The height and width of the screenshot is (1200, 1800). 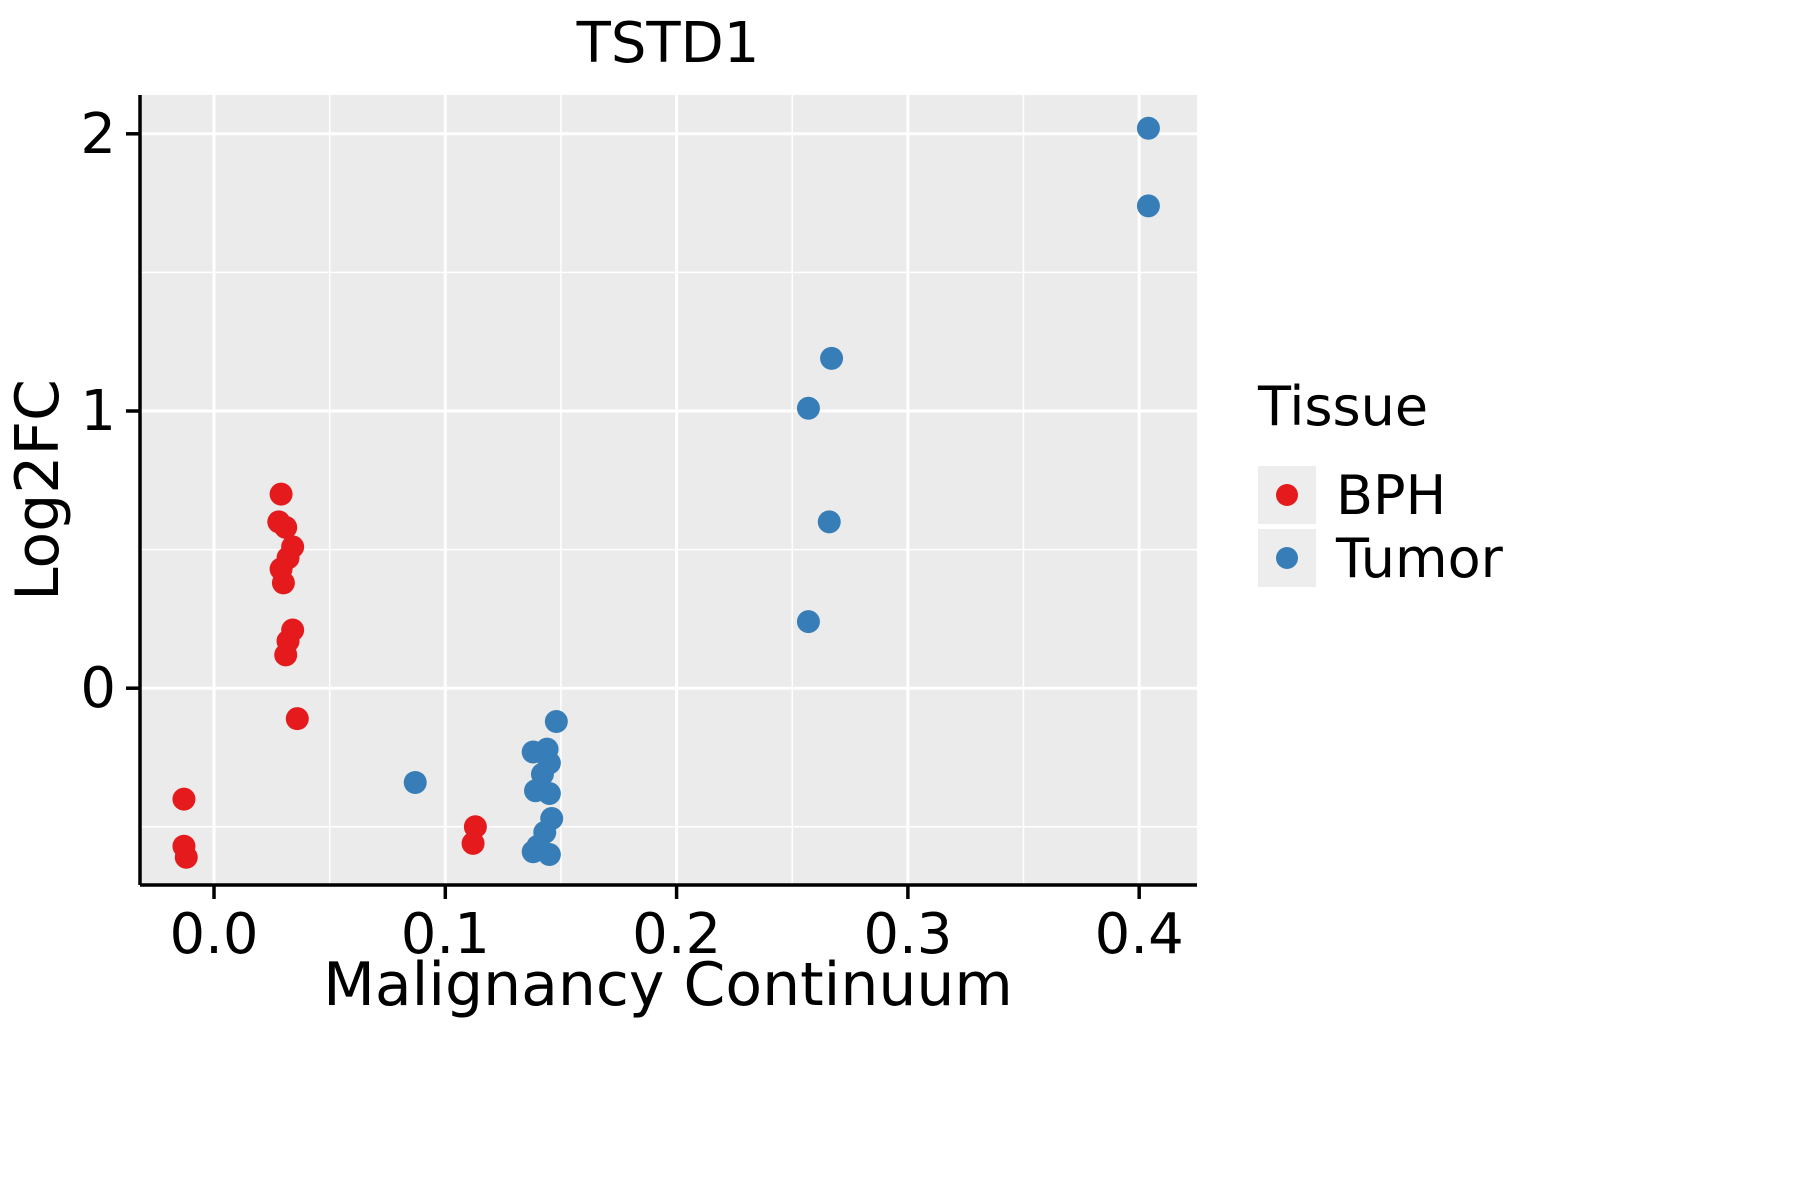 I want to click on legend-marker-bph, so click(x=1287, y=495).